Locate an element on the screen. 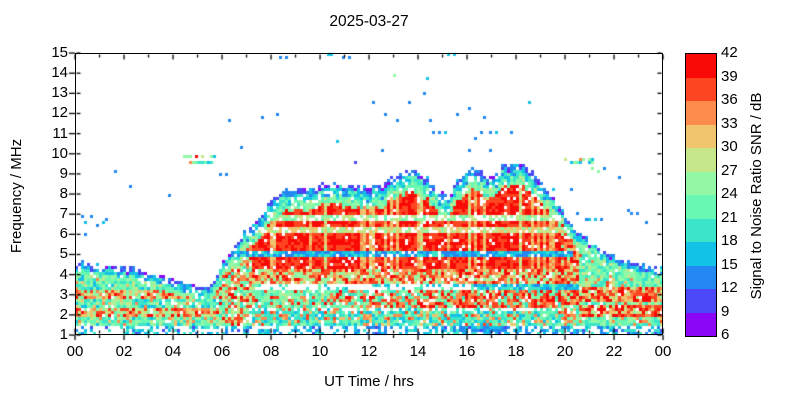  colorbar-label: Signal to Noise Ratio SNR / dB is located at coordinates (756, 196).